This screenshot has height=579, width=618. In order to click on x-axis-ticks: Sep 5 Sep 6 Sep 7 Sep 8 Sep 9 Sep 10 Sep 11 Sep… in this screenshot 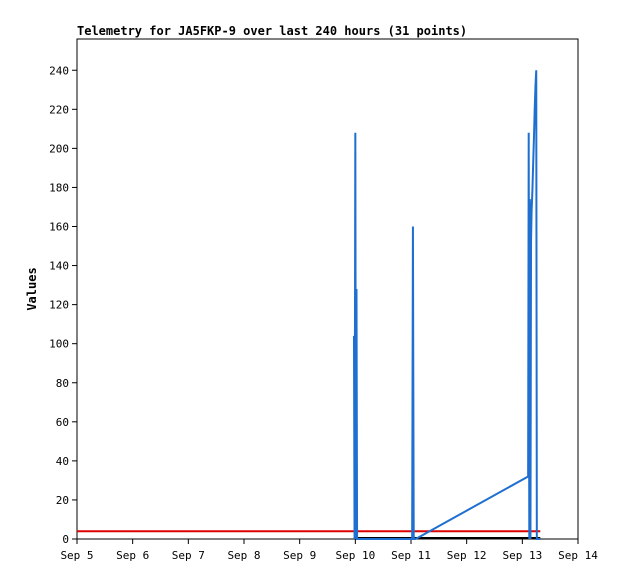, I will do `click(329, 550)`.